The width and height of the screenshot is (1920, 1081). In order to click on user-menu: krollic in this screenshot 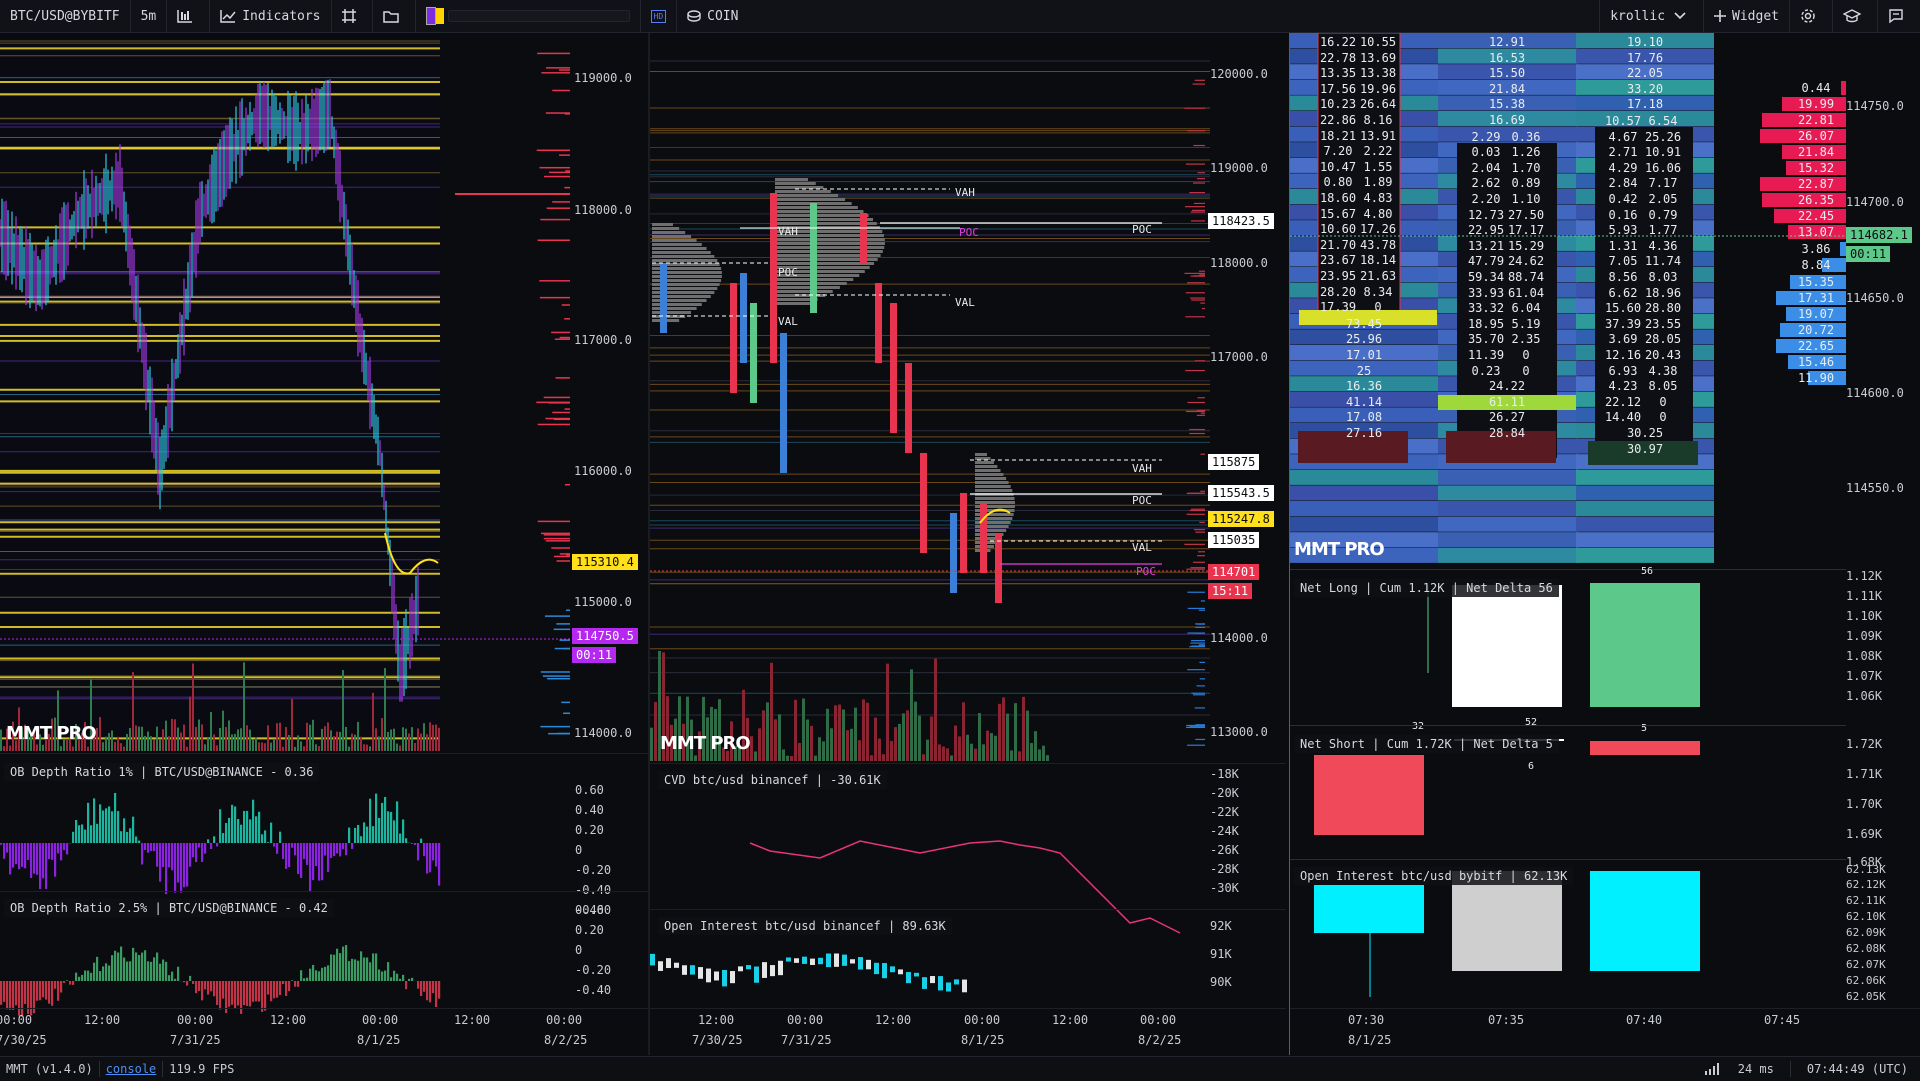, I will do `click(1651, 16)`.